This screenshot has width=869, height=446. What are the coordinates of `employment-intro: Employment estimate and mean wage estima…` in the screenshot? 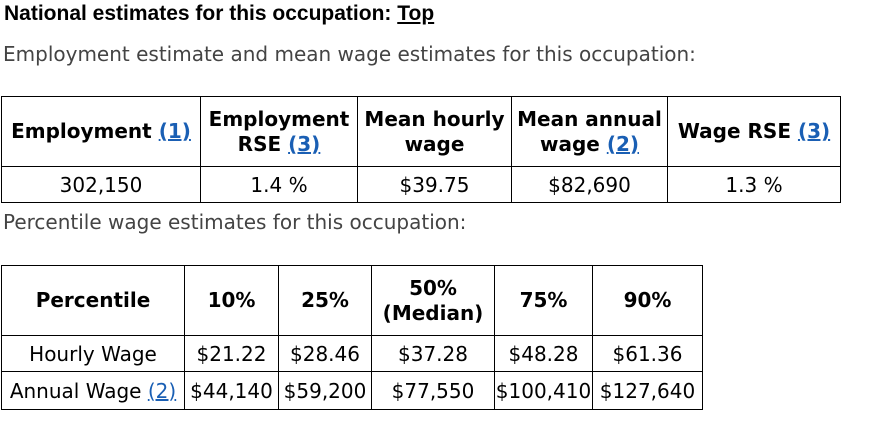 It's located at (349, 54).